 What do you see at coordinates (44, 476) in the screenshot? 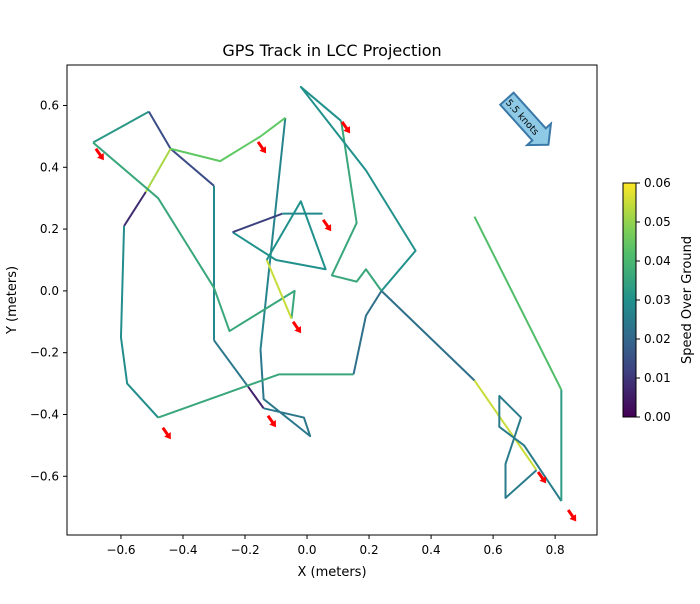
I see `y-tick-label: −0.6` at bounding box center [44, 476].